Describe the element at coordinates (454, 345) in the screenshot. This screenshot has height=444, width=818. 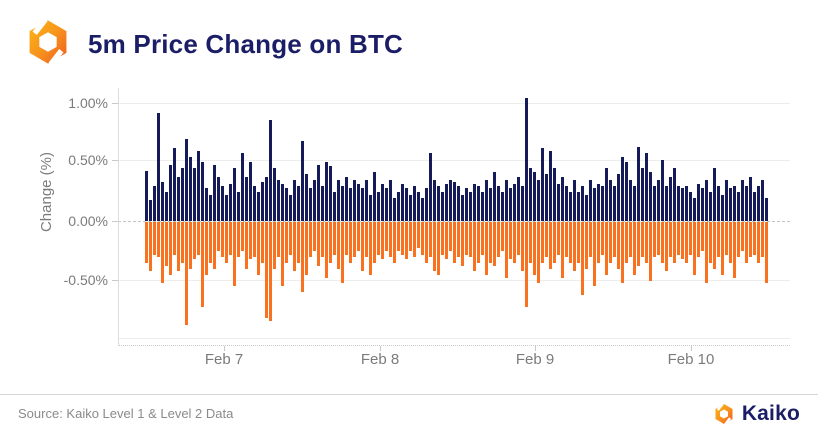
I see `x-axis-line` at that location.